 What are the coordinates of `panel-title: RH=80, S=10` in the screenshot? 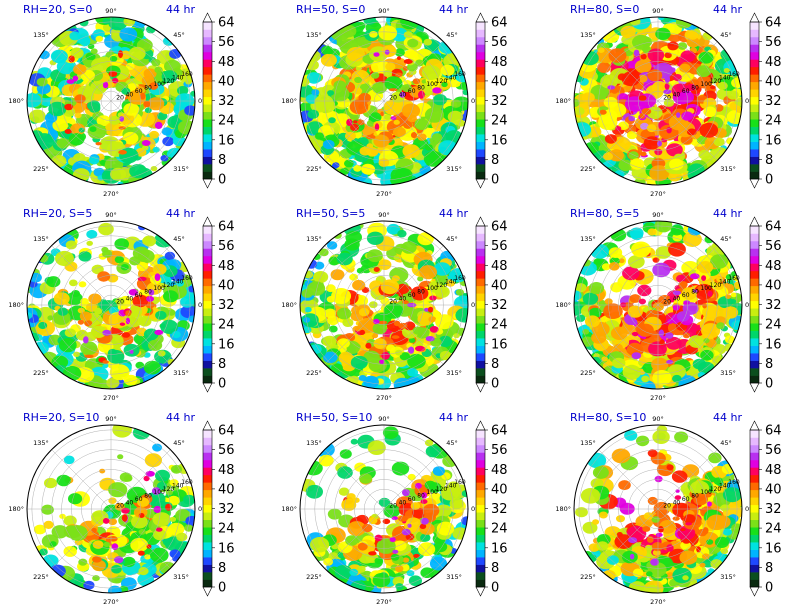 It's located at (608, 417).